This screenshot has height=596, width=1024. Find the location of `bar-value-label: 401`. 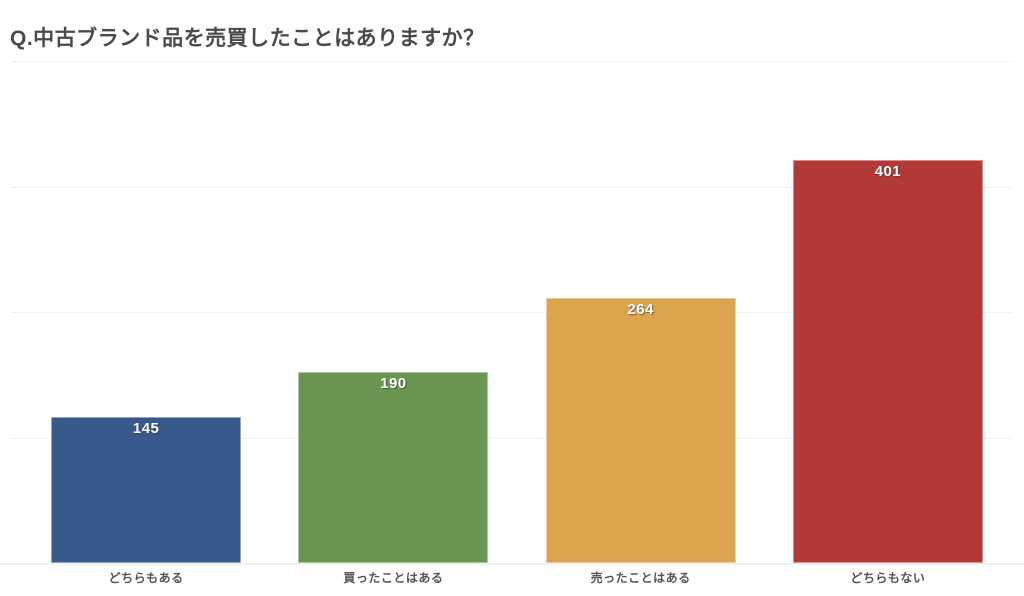

bar-value-label: 401 is located at coordinates (888, 172).